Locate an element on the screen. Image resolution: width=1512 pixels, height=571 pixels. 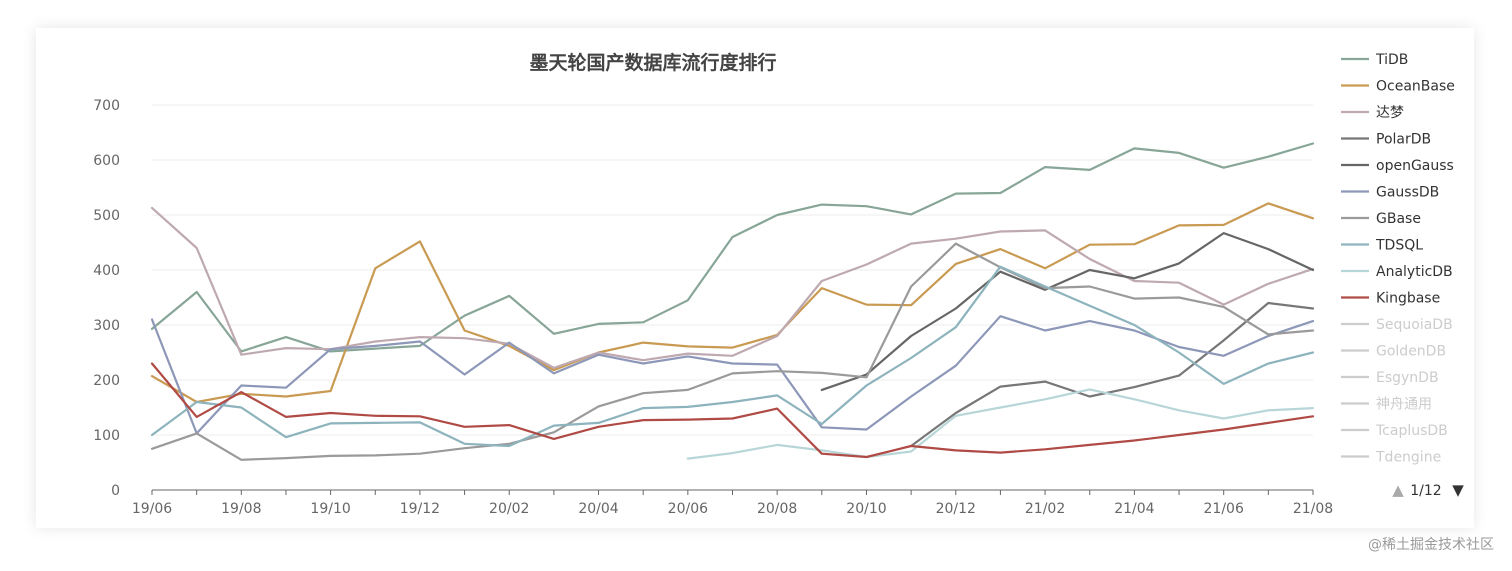
legend-label: PolarDB is located at coordinates (1403, 140).